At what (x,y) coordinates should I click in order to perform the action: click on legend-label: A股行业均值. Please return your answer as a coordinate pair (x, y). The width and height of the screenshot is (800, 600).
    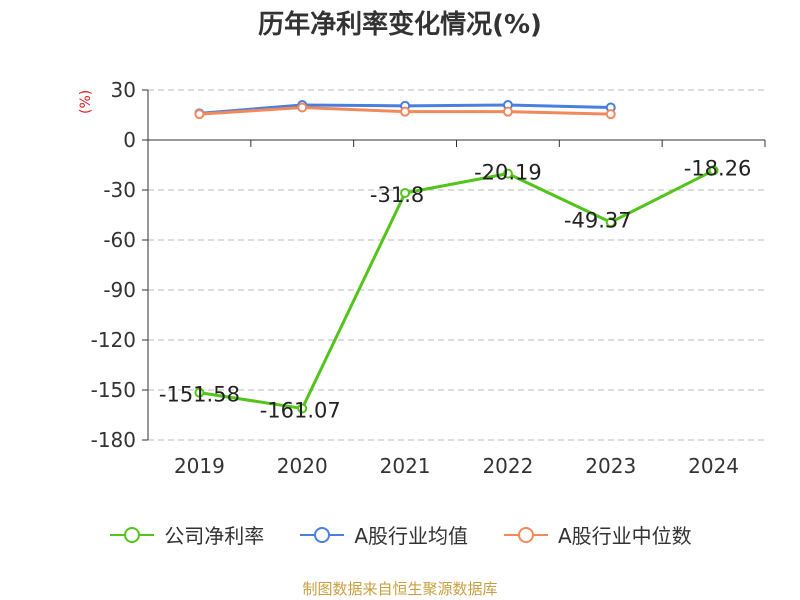
    Looking at the image, I should click on (411, 536).